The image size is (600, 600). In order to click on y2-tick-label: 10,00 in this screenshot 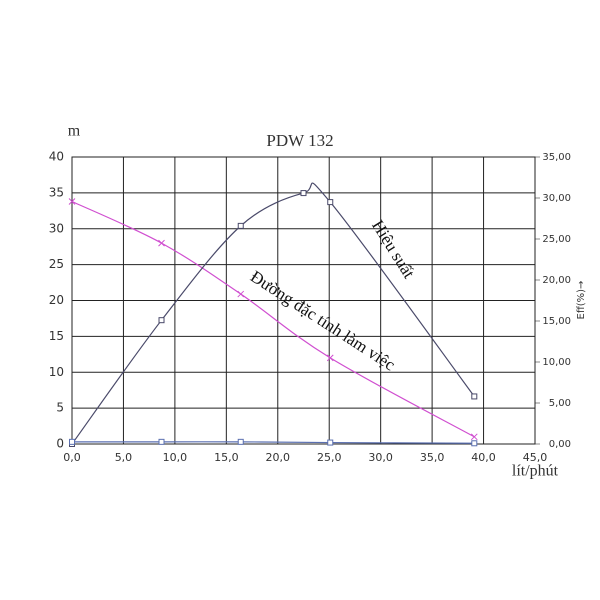, I will do `click(556, 362)`.